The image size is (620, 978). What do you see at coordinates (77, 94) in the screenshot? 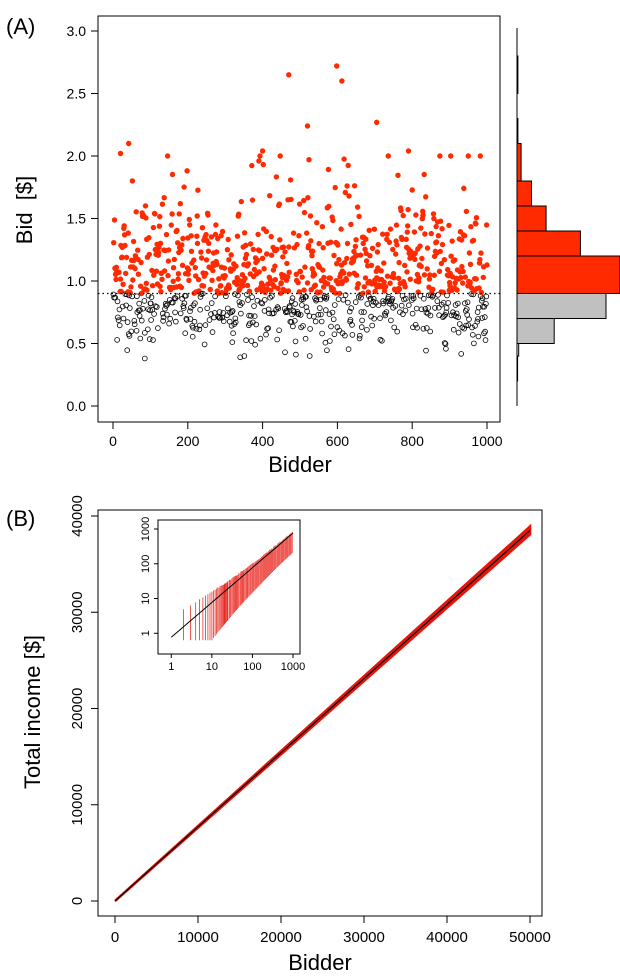
I see `chart-a-y-tick-label: 2.5` at bounding box center [77, 94].